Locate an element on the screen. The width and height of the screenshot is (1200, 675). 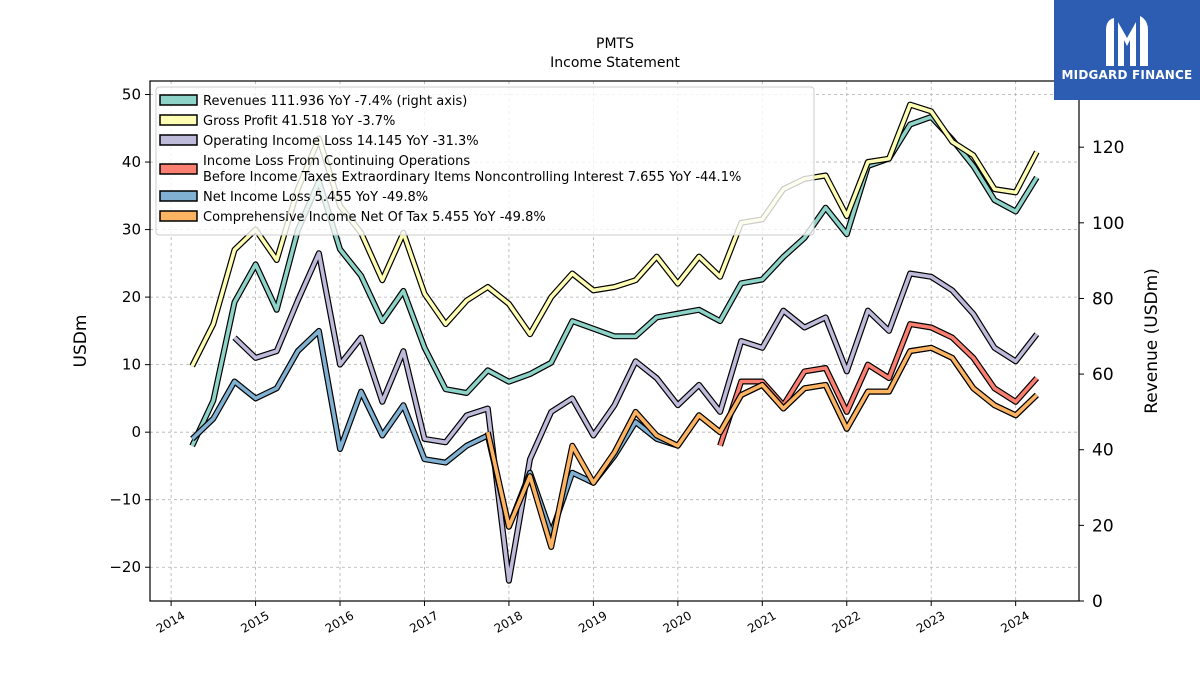
legend-label: Revenues 111.936 YoY -7.4% (right axis) is located at coordinates (335, 101).